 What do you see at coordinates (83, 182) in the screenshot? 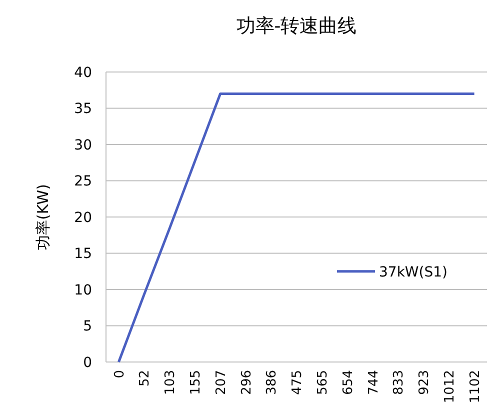
I see `y-tick-label: 25` at bounding box center [83, 182].